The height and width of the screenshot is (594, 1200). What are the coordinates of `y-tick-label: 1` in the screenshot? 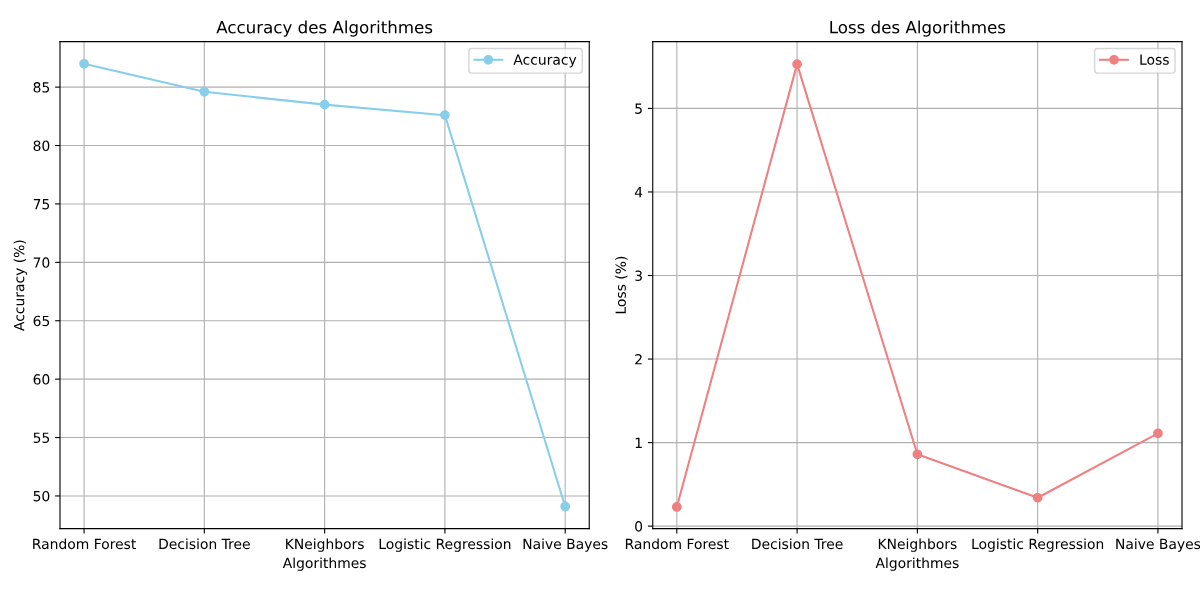 It's located at (638, 442).